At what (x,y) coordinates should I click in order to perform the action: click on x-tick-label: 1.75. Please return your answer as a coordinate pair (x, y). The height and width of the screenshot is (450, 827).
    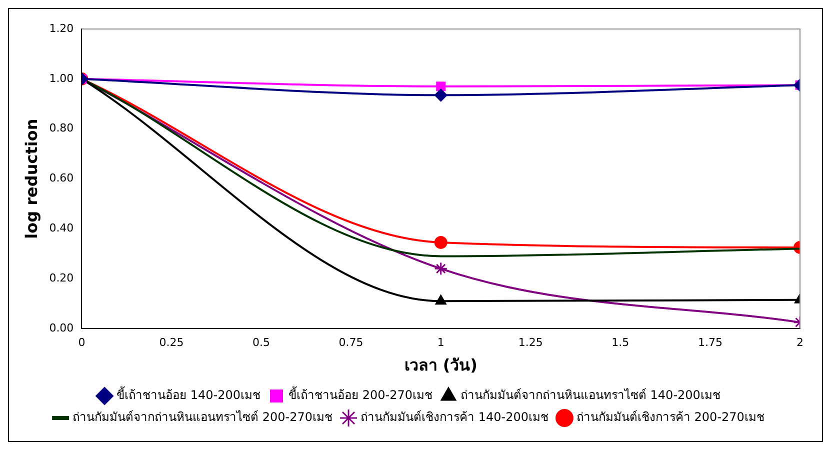
    Looking at the image, I should click on (710, 343).